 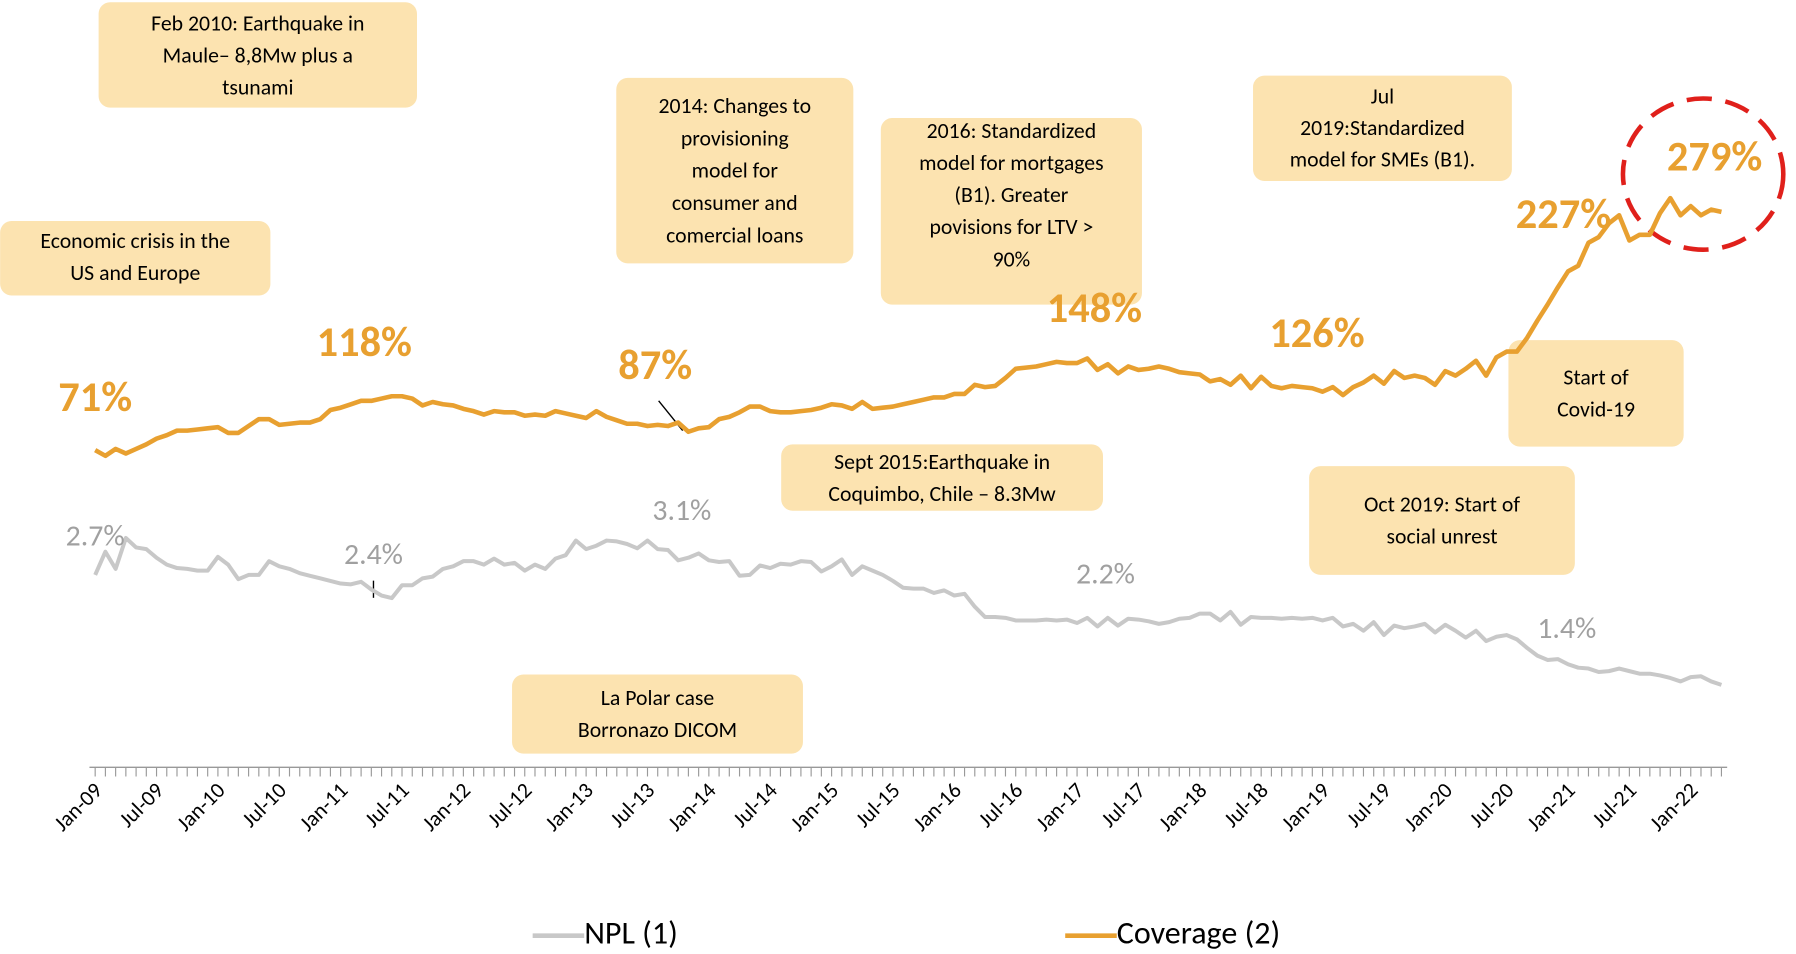 I want to click on x-tick-label: Jul-17, so click(x=1123, y=805).